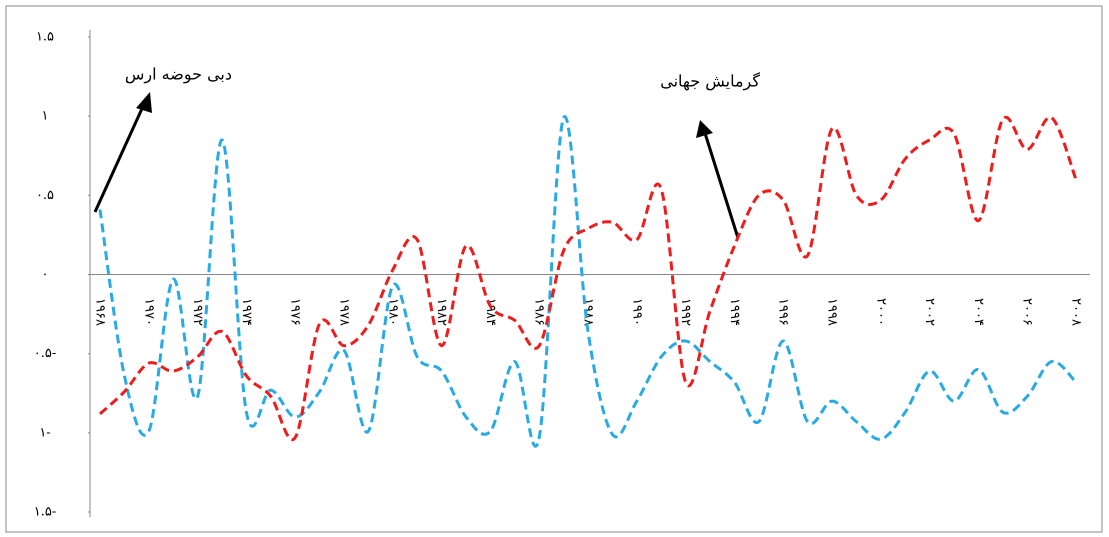  I want to click on y-tick-label: ۱, so click(45, 116).